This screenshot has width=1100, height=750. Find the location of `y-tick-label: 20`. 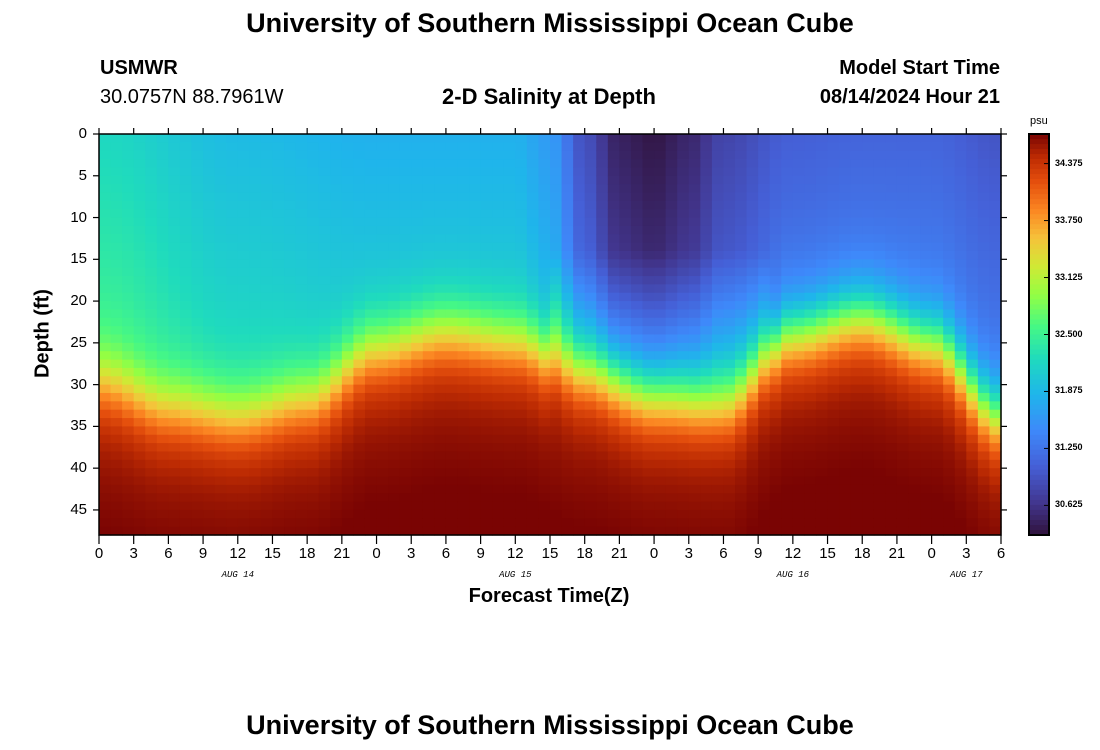

y-tick-label: 20 is located at coordinates (78, 301).